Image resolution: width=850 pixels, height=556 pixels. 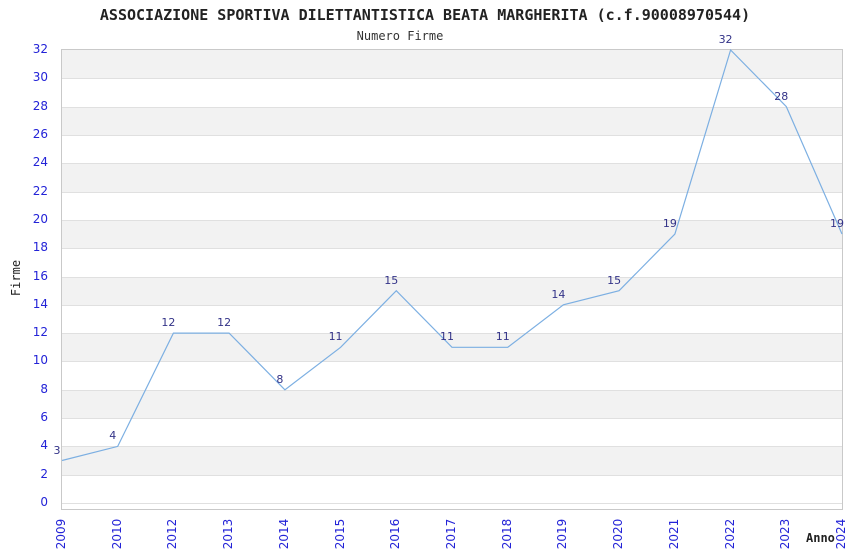 What do you see at coordinates (40, 162) in the screenshot?
I see `y-tick-label: 24` at bounding box center [40, 162].